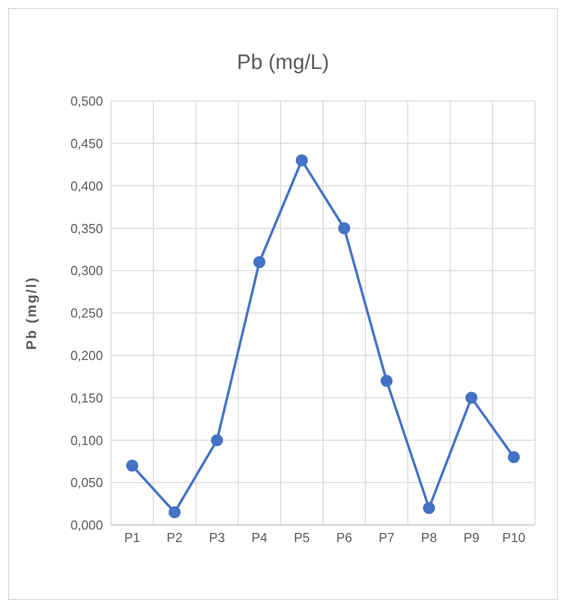 Image resolution: width=566 pixels, height=608 pixels. Describe the element at coordinates (283, 63) in the screenshot. I see `chart-title: Pb (mg/L)` at that location.